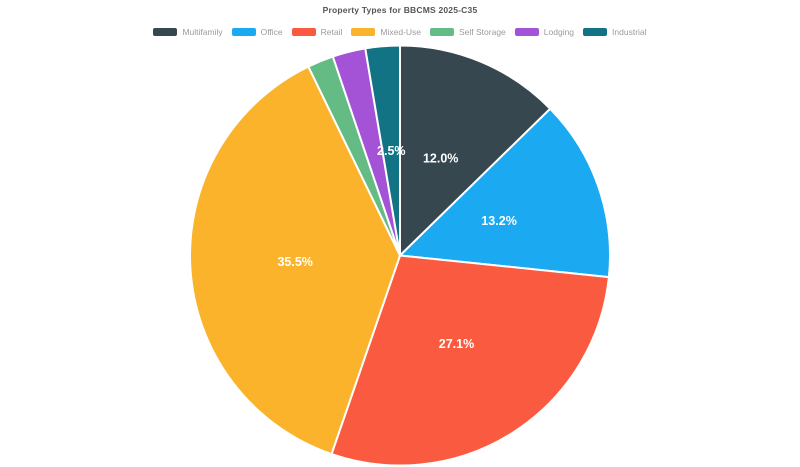  I want to click on legend-label: Industrial, so click(629, 32).